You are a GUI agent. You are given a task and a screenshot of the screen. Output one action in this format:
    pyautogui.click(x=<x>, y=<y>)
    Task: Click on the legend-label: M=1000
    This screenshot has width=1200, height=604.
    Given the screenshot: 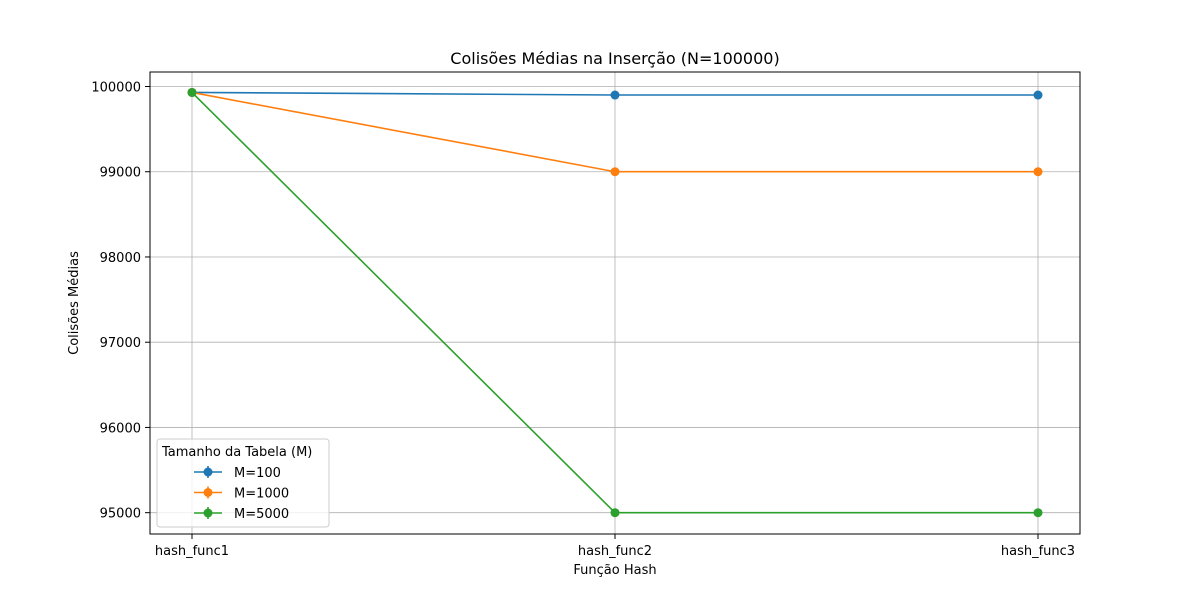 What is the action you would take?
    pyautogui.click(x=261, y=494)
    